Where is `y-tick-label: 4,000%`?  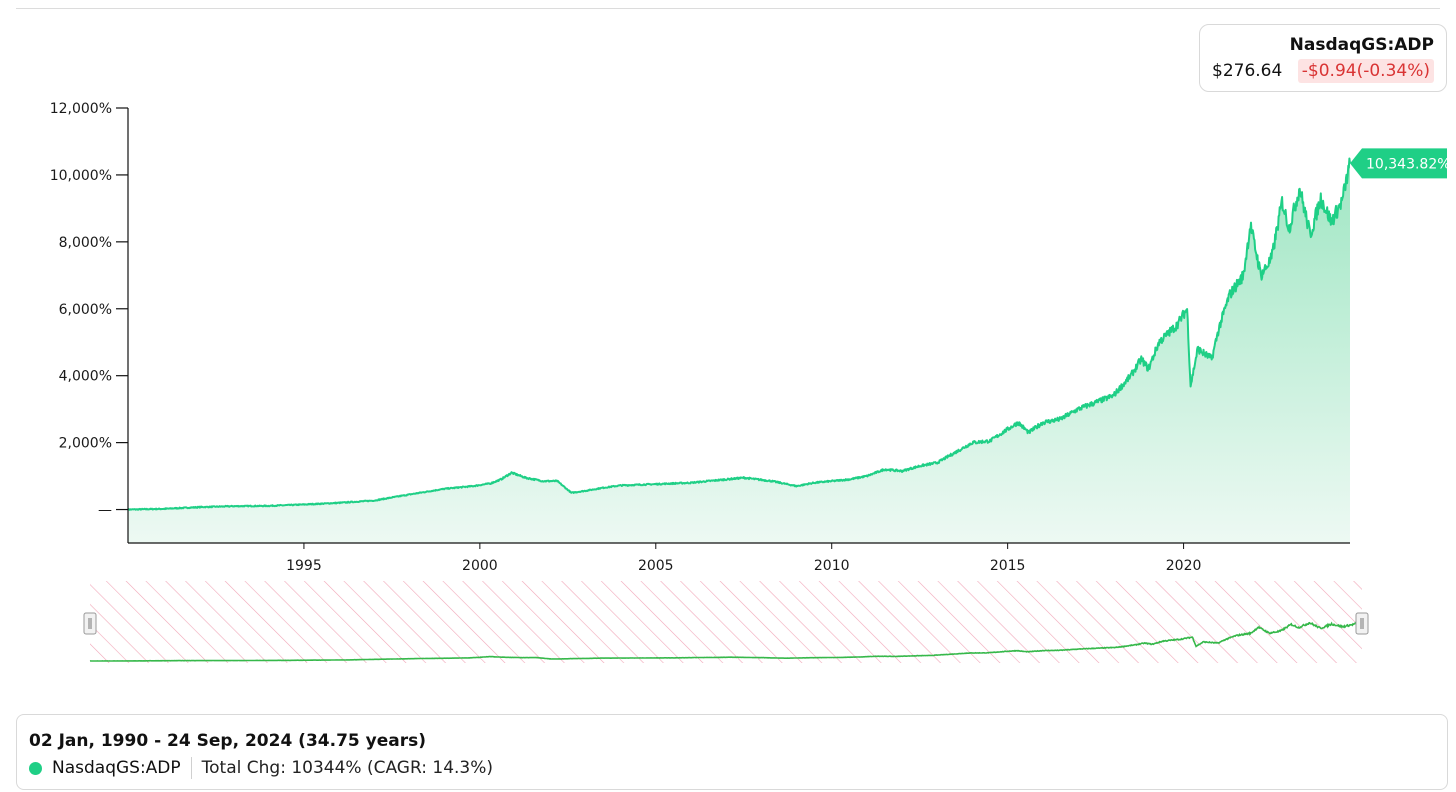
y-tick-label: 4,000% is located at coordinates (85, 377).